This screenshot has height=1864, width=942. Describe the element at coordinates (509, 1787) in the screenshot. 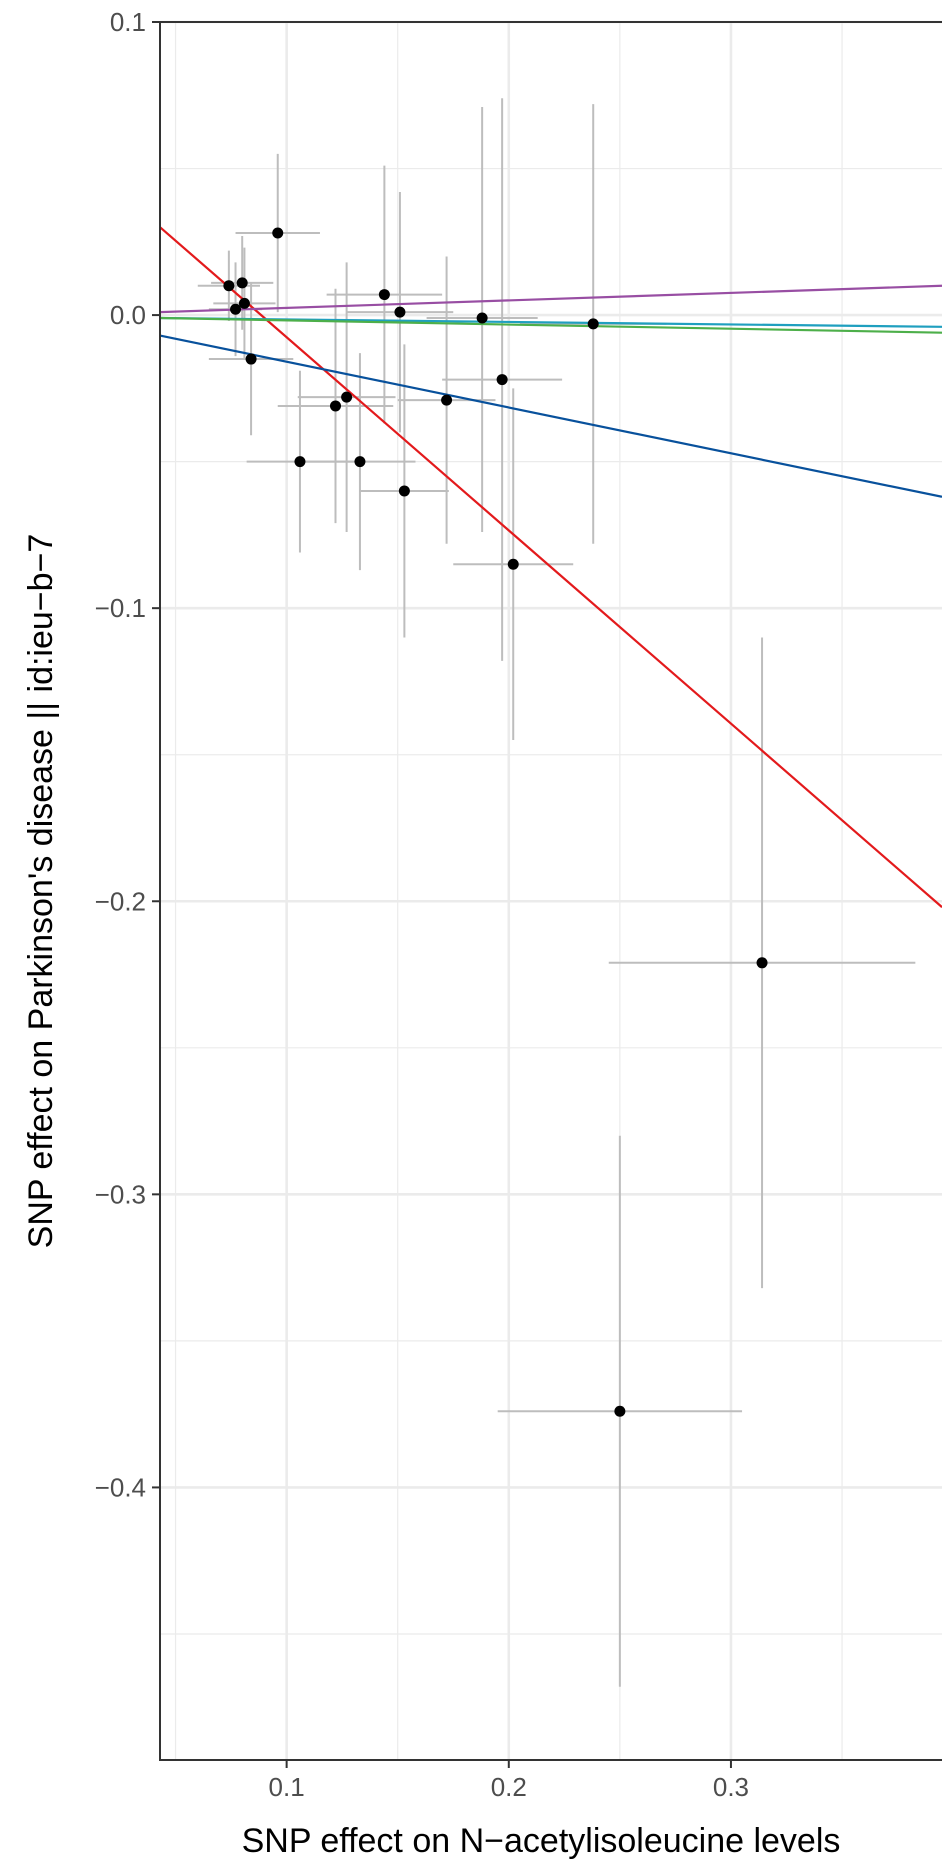

I see `x-tick-label: 0.2` at that location.